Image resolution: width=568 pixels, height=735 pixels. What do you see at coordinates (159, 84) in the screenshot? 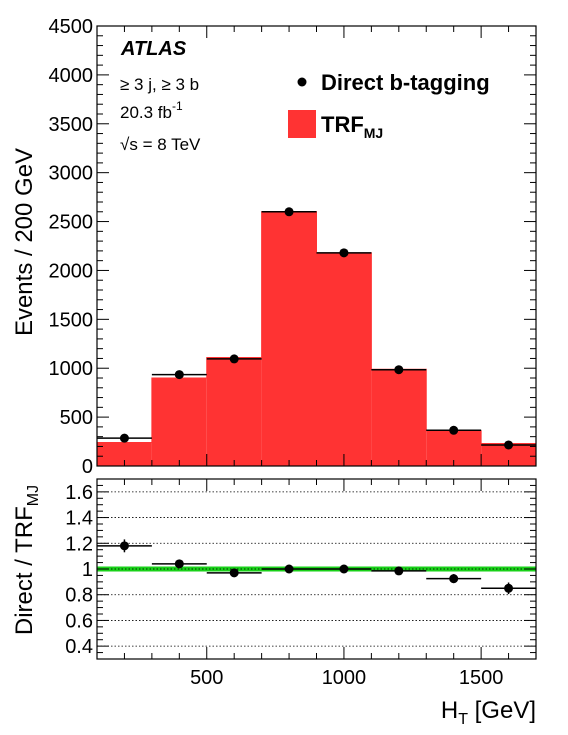
I see `selection-label: ≥ 3 j, ≥ 3 b` at bounding box center [159, 84].